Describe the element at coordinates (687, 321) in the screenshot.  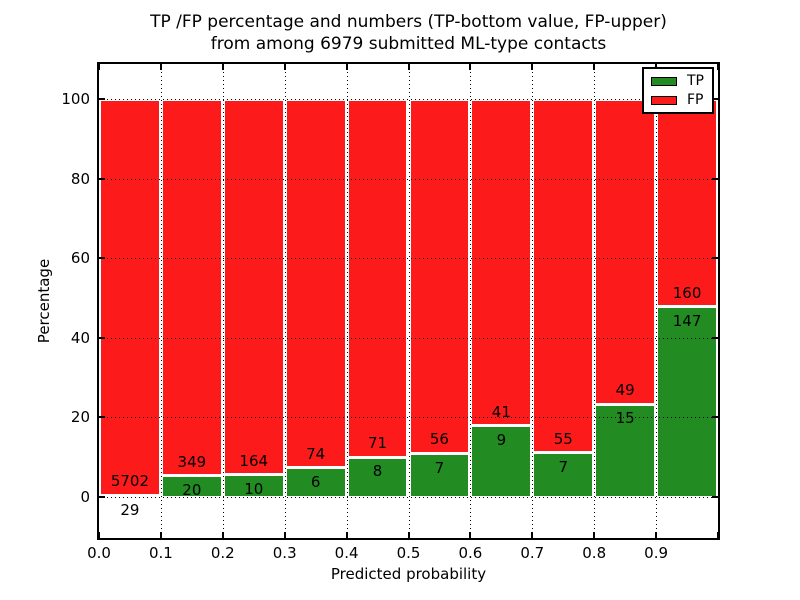
I see `tp-count-label: 147` at that location.